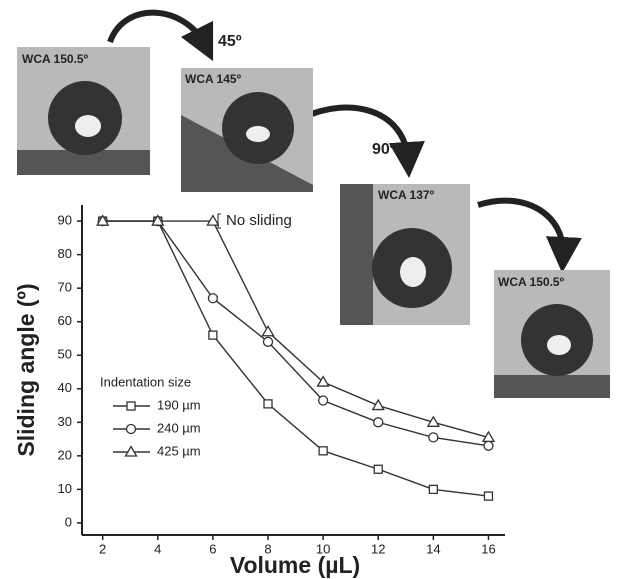  I want to click on x-tick-label: 2, so click(102, 548).